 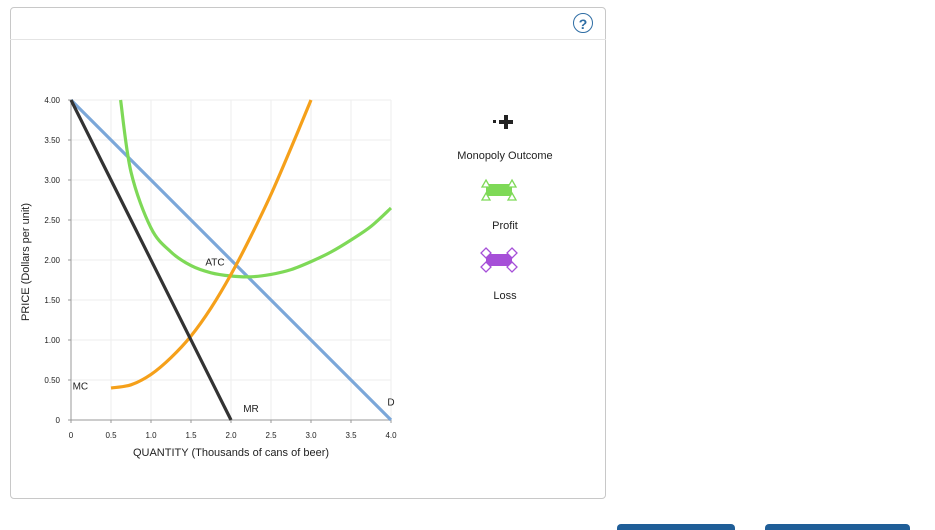 What do you see at coordinates (271, 435) in the screenshot?
I see `x-tick-label: 2.5` at bounding box center [271, 435].